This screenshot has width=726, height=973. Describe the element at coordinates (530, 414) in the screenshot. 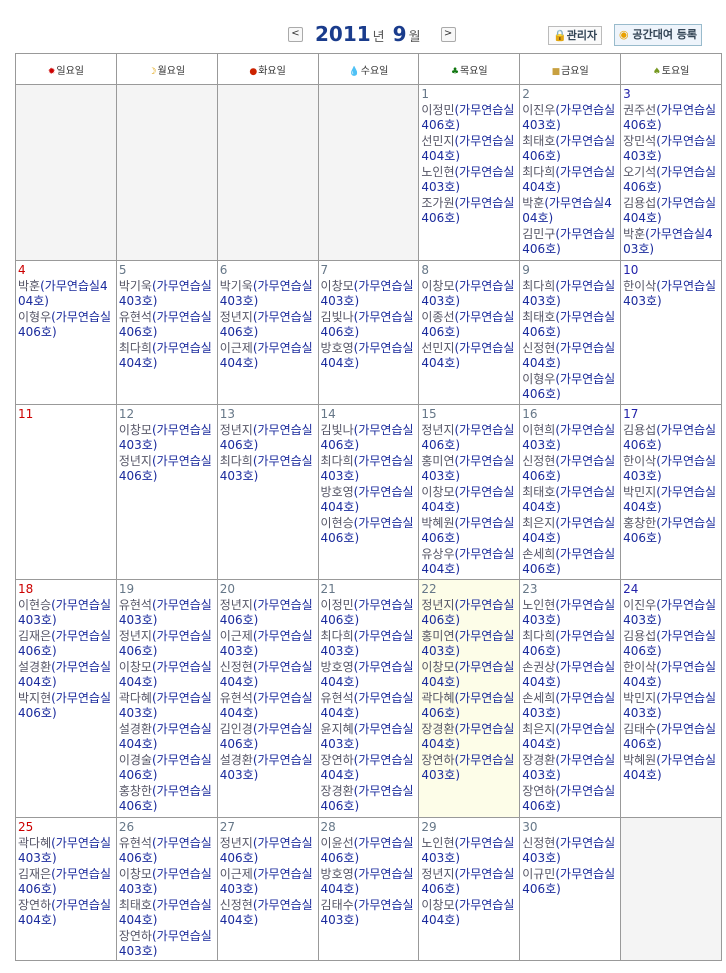

I see `day-number: 16` at that location.